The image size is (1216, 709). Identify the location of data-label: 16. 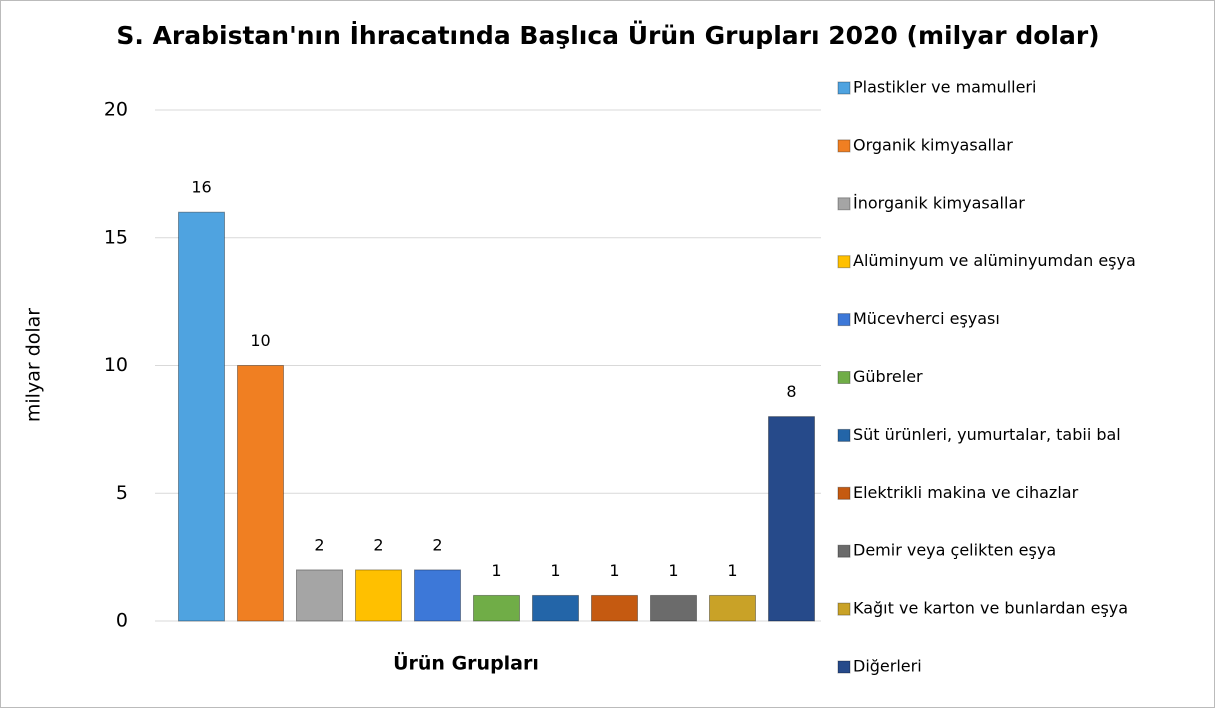
(201, 187).